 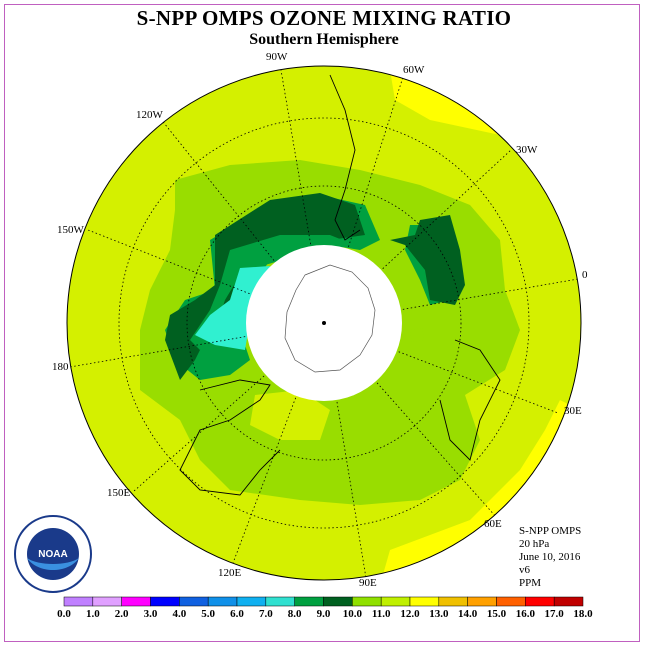 I want to click on noaa-logo: NOAA, so click(x=53, y=554).